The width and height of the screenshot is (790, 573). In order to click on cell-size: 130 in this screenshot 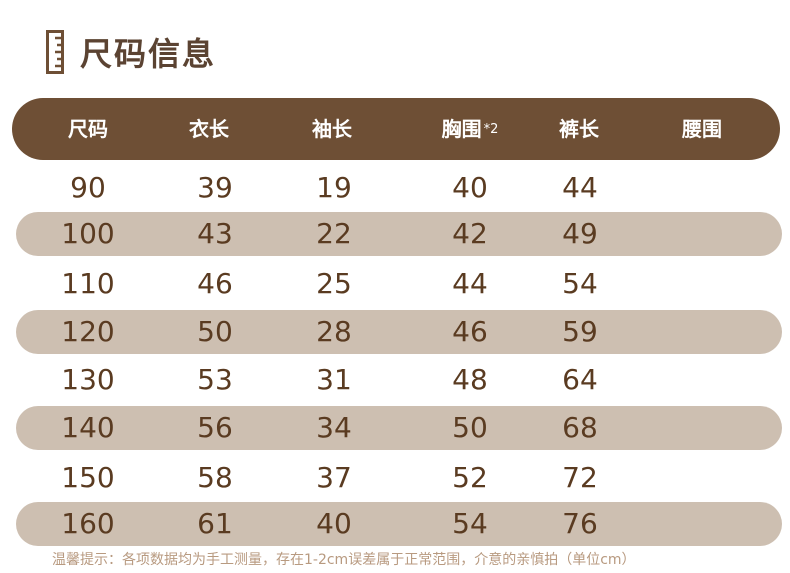, I will do `click(88, 379)`.